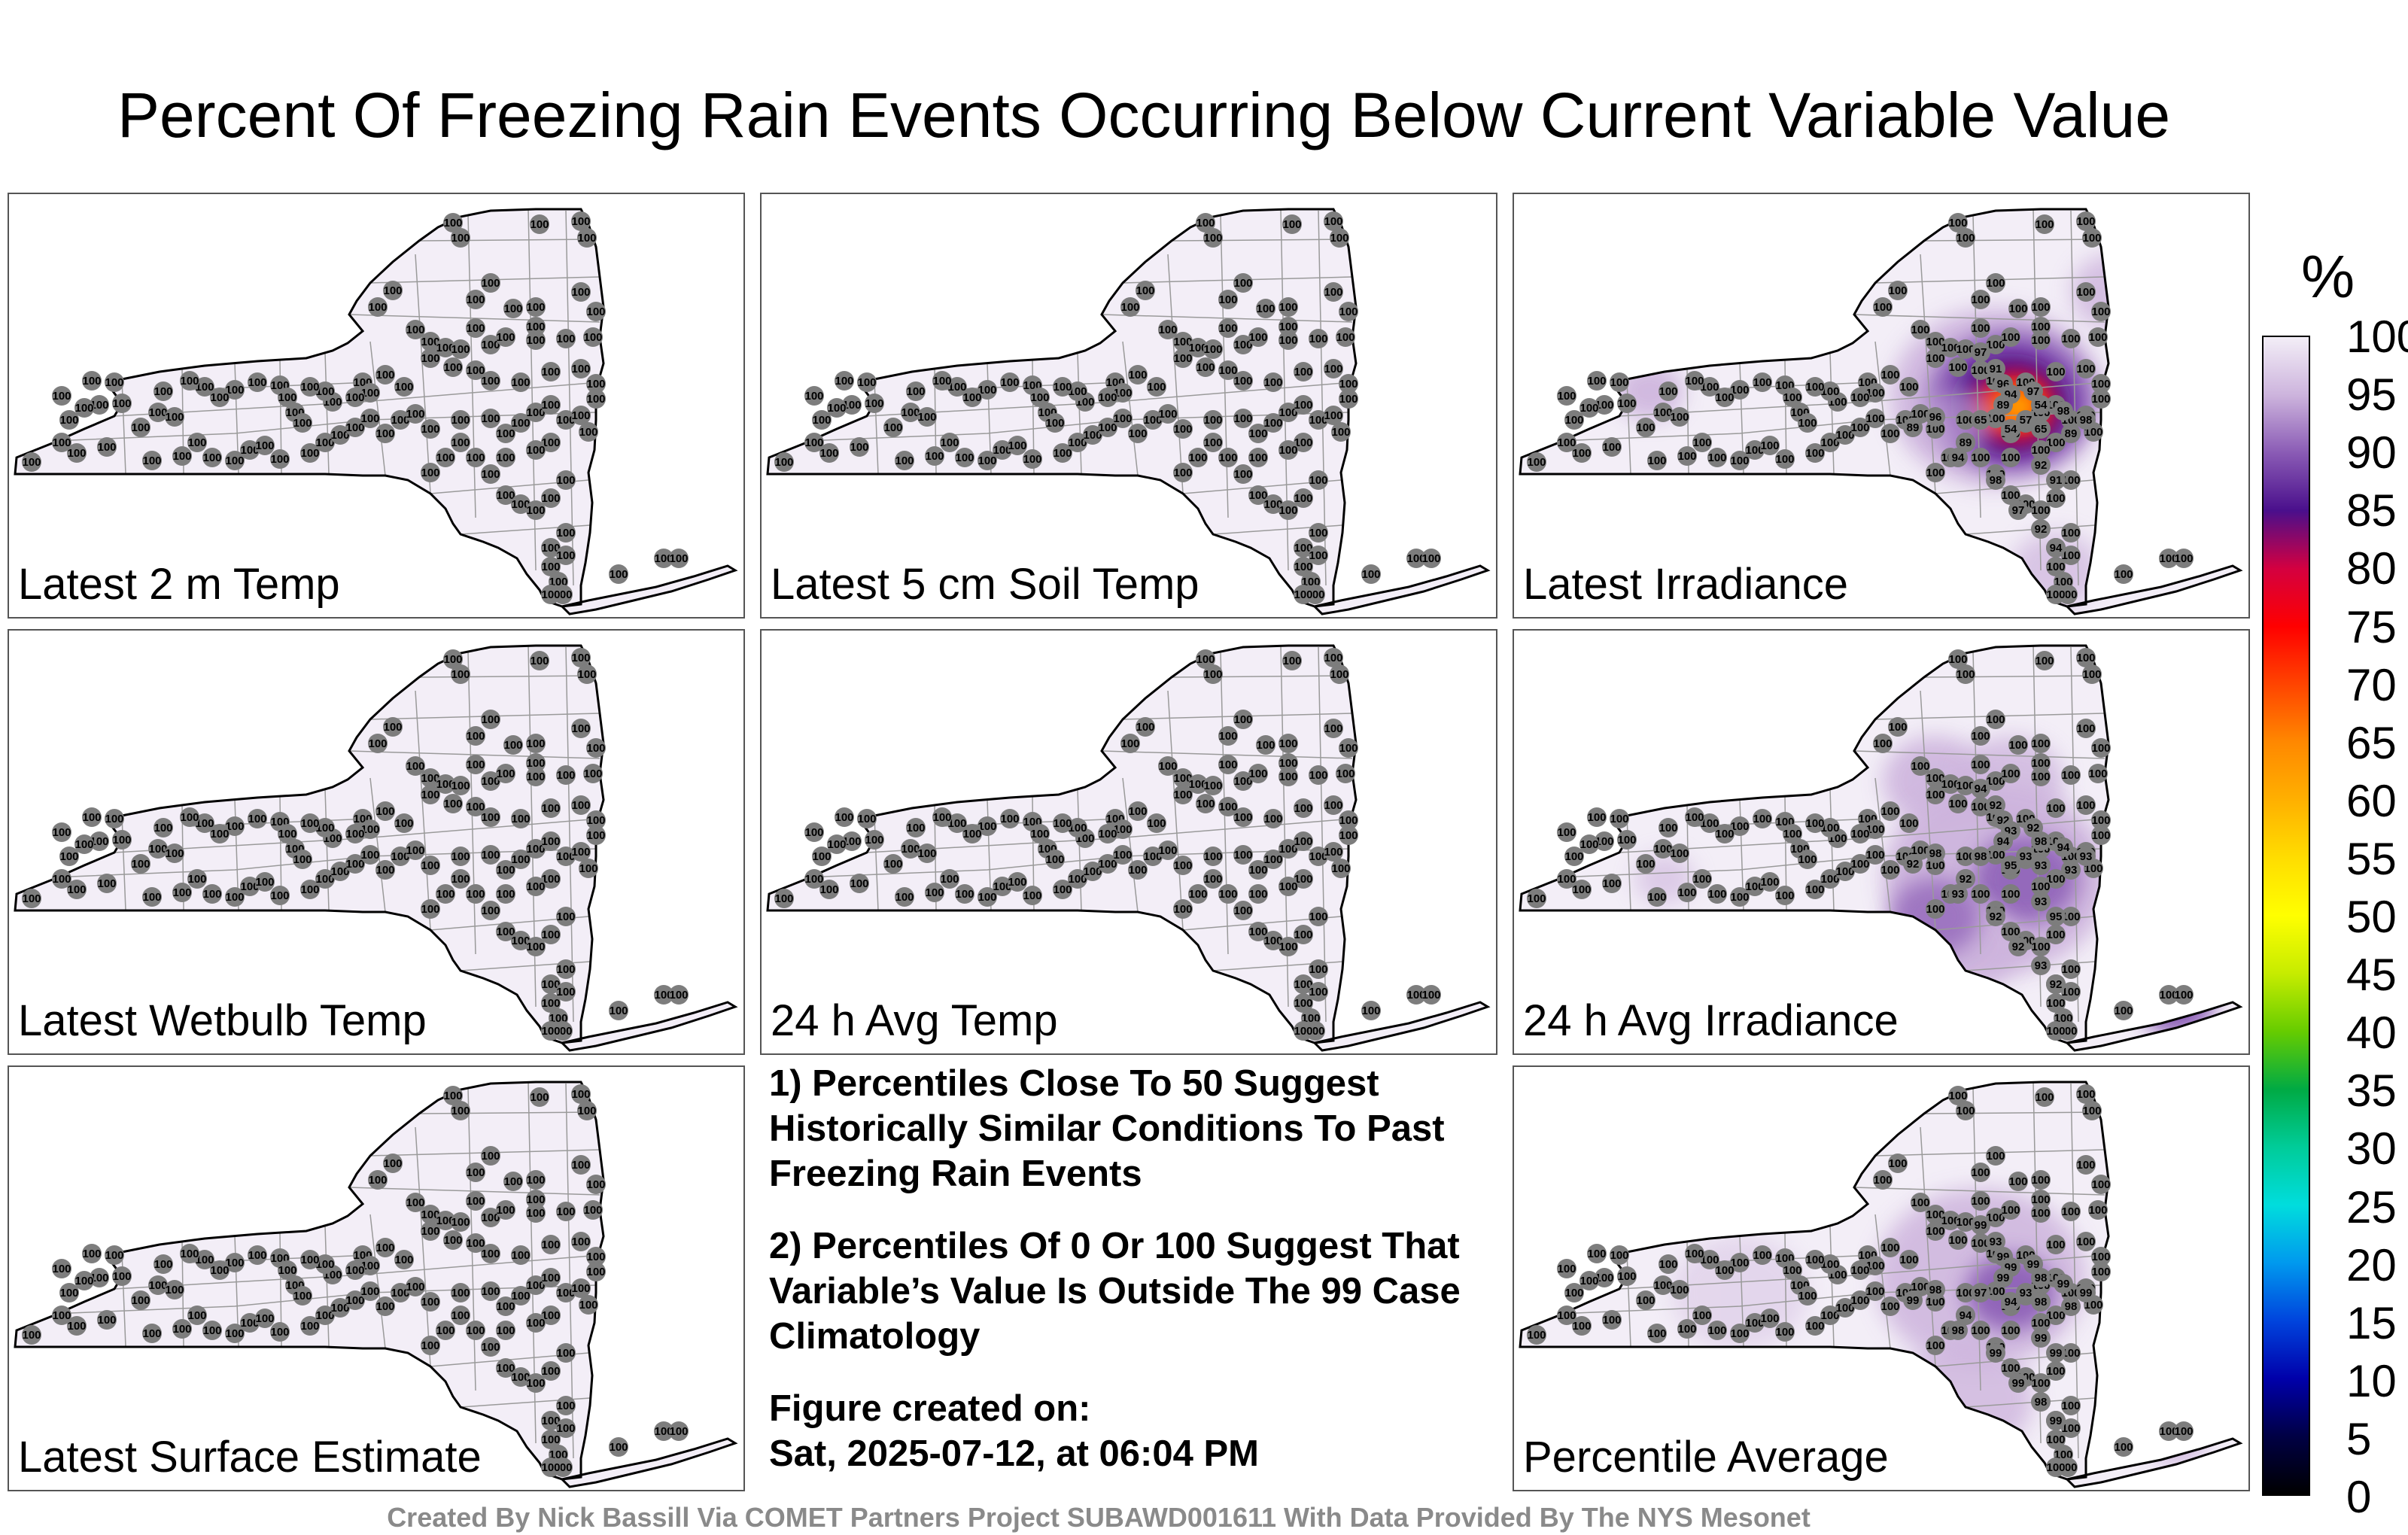 The width and height of the screenshot is (2408, 1535). I want to click on colorbar-tick-label: 30, so click(2371, 1149).